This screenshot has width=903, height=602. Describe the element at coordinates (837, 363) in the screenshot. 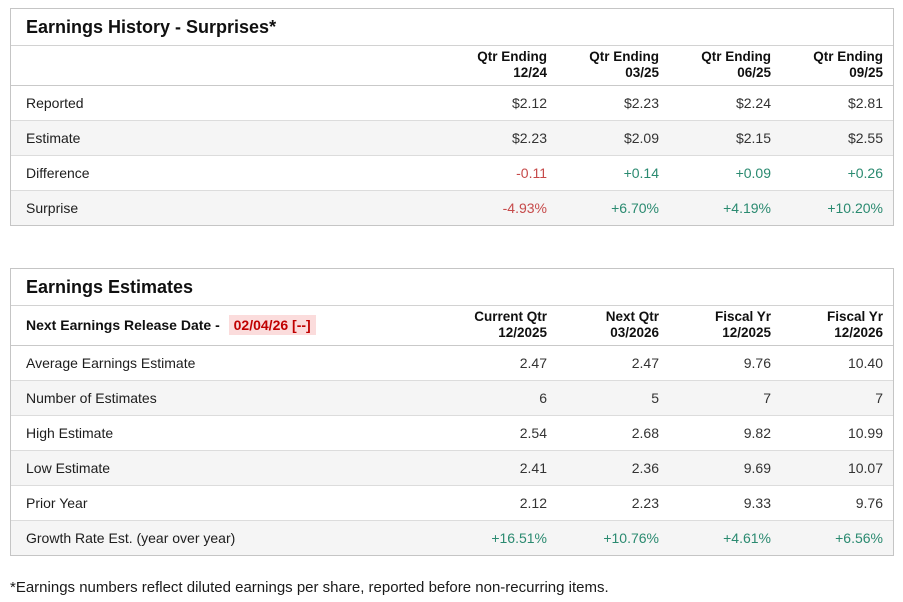

I see `cell-value: 10.40` at that location.